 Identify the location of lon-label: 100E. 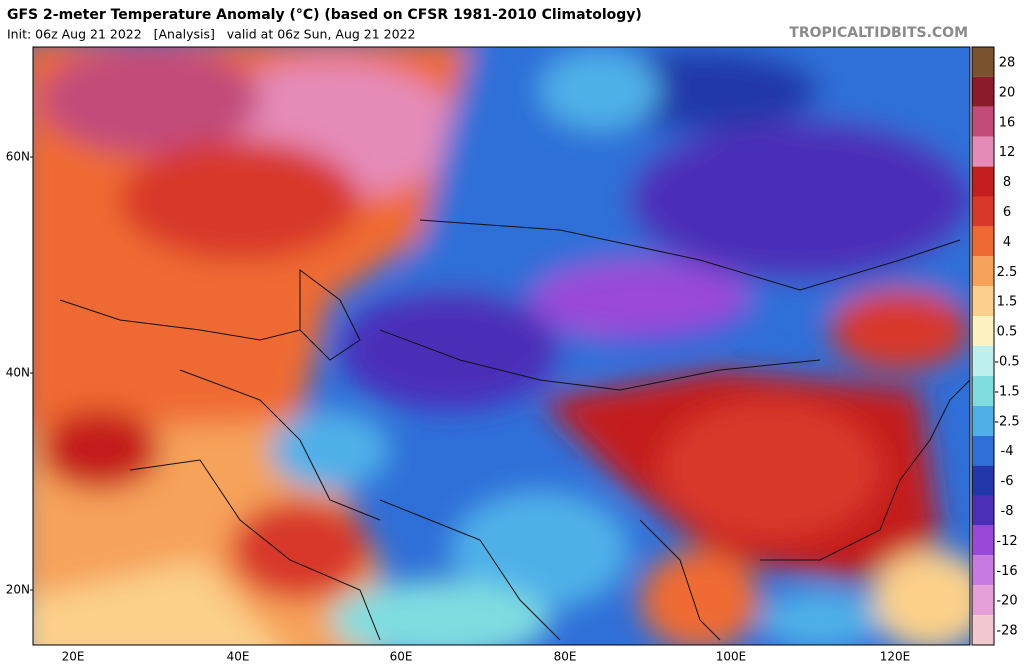
(731, 657).